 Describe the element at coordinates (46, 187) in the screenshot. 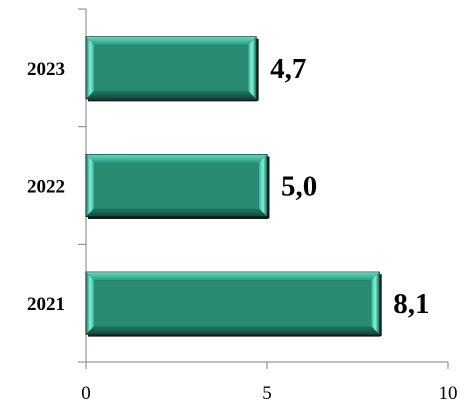

I see `category-label-2022: 2022` at that location.